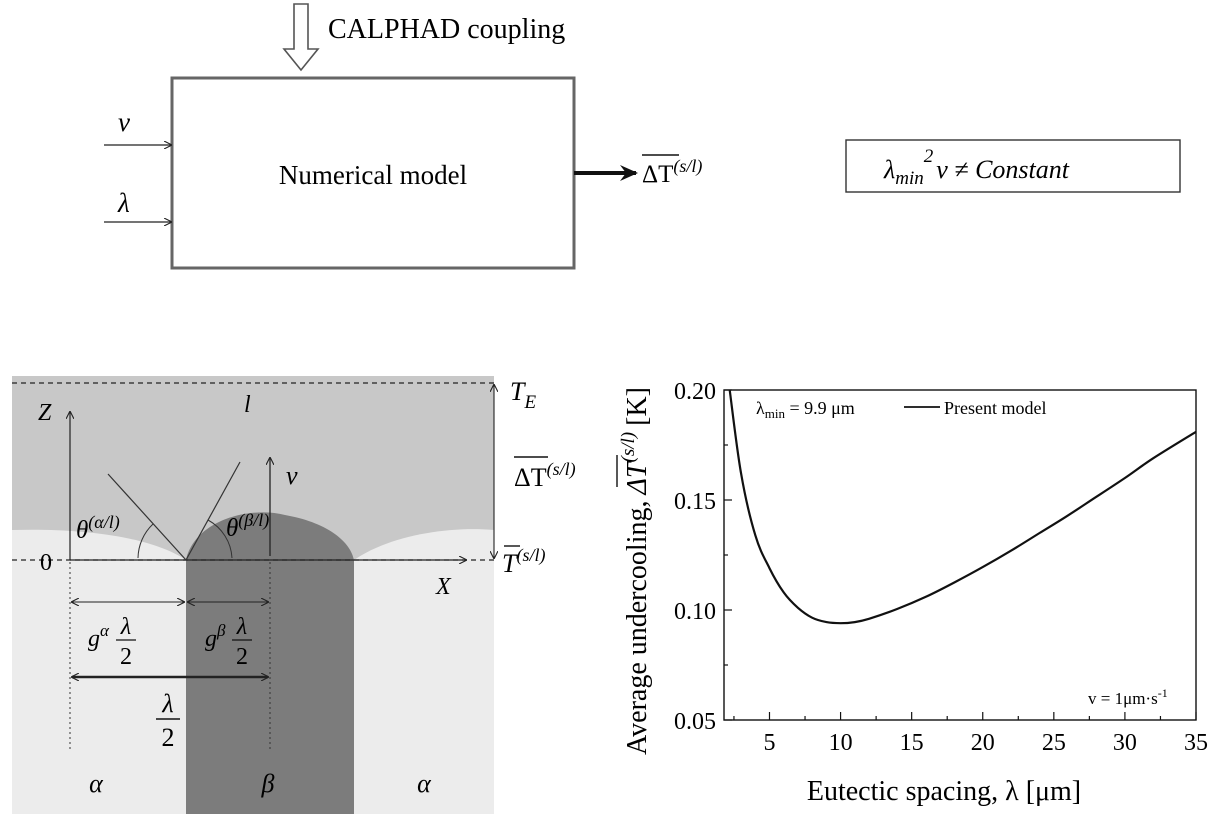 This screenshot has width=1220, height=814. I want to click on coupling-arrow-icon, so click(301, 37).